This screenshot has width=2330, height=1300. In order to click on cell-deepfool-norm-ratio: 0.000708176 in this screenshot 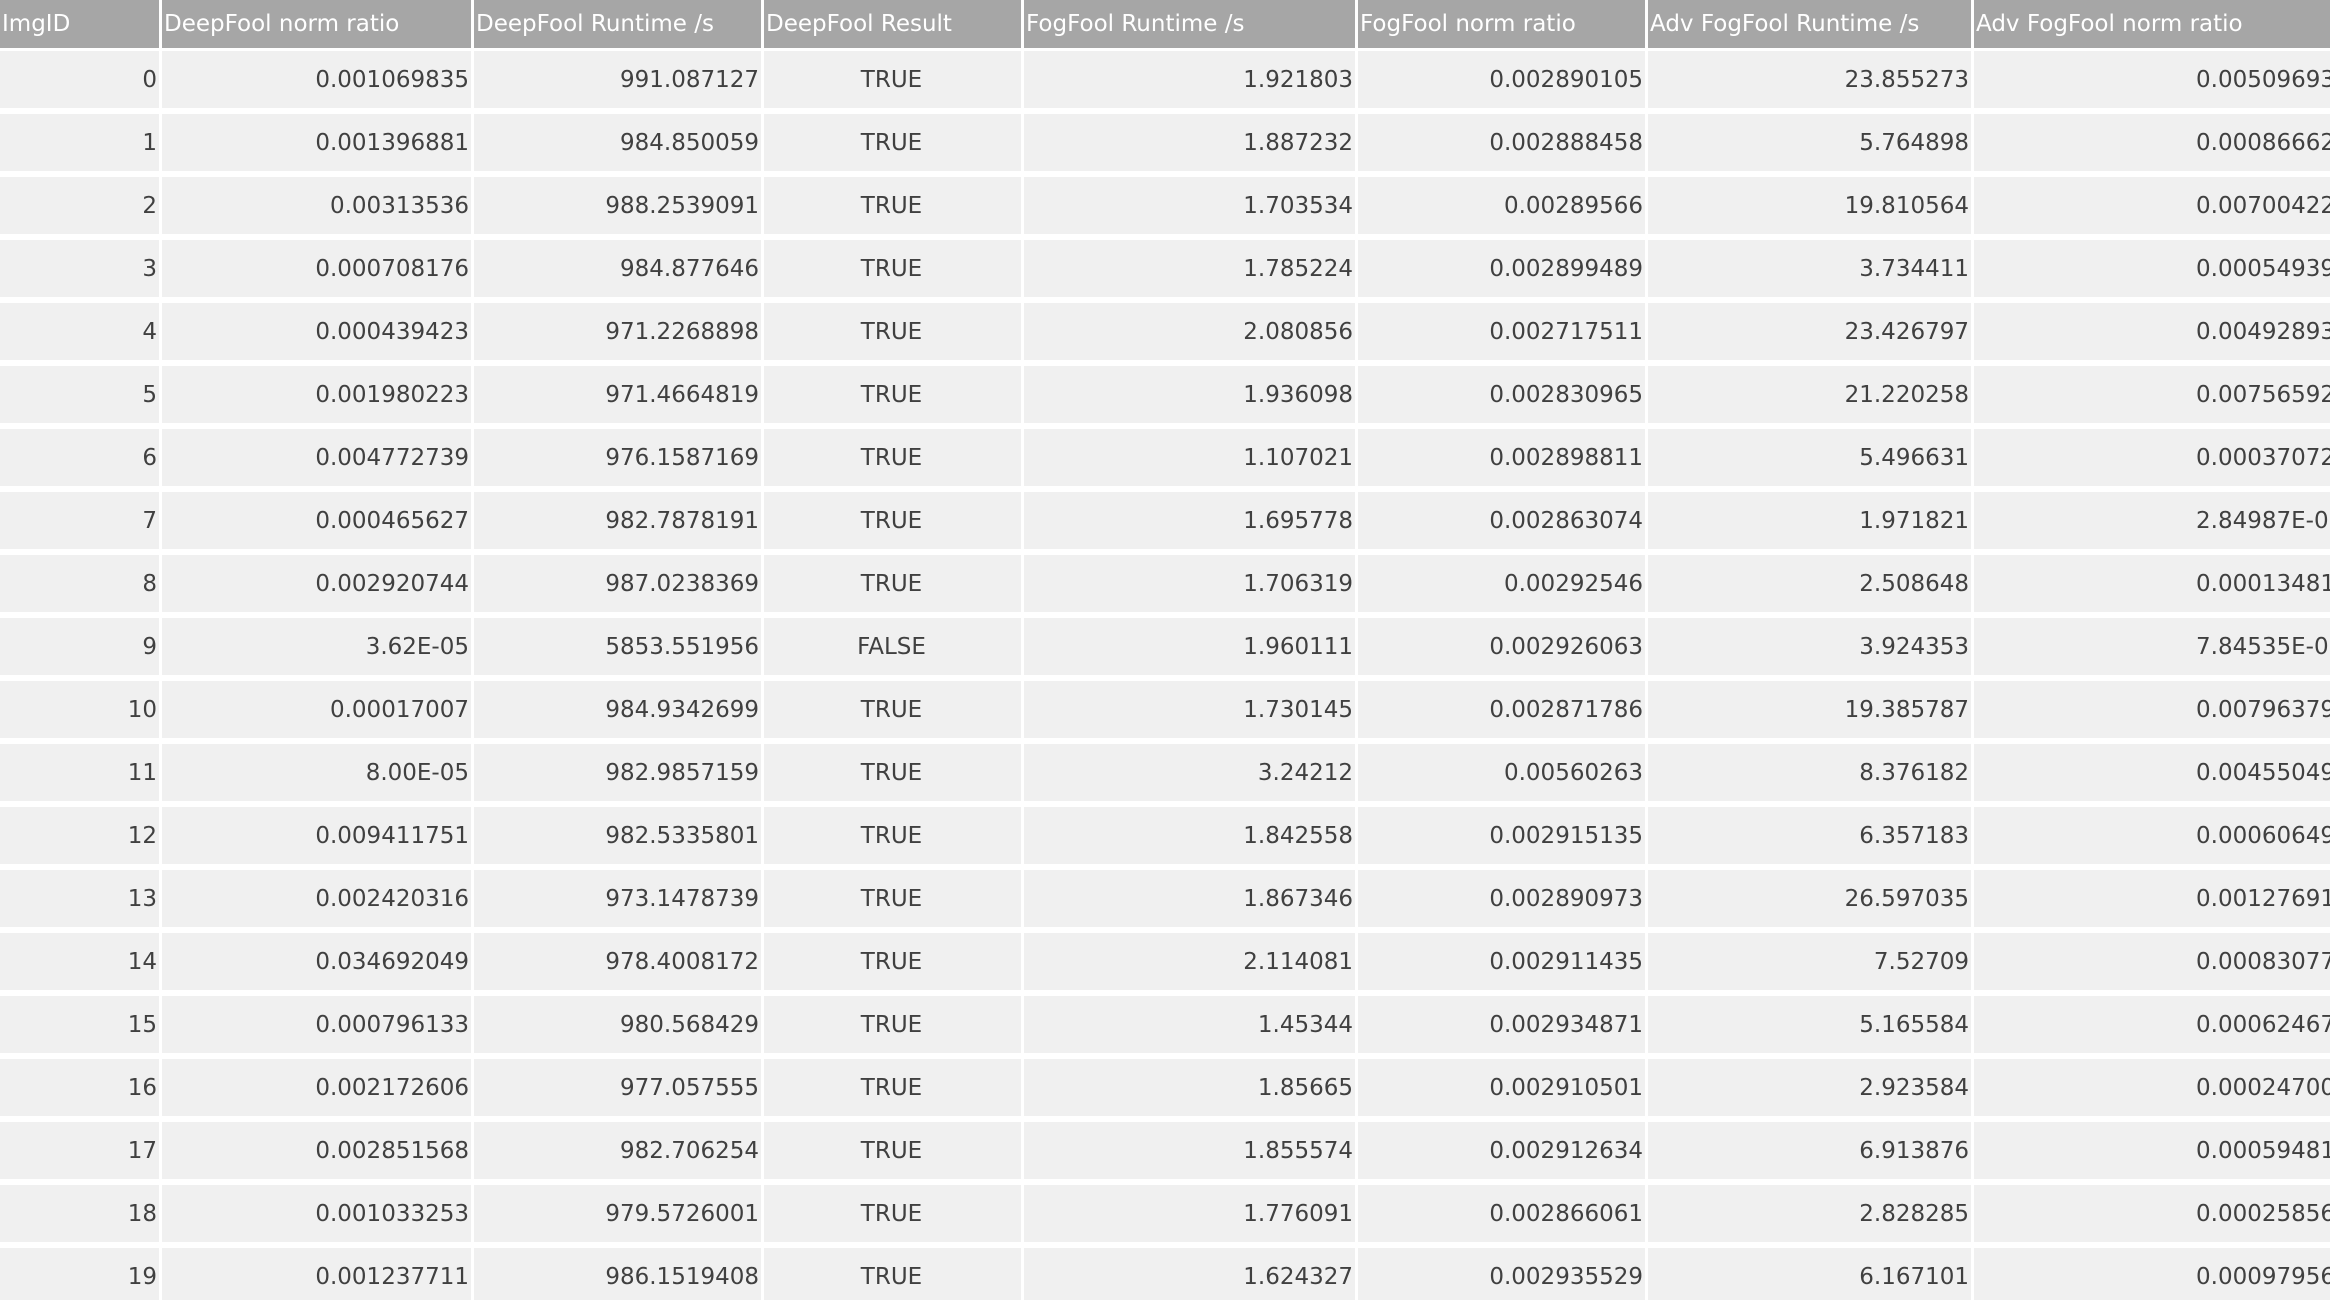, I will do `click(318, 271)`.